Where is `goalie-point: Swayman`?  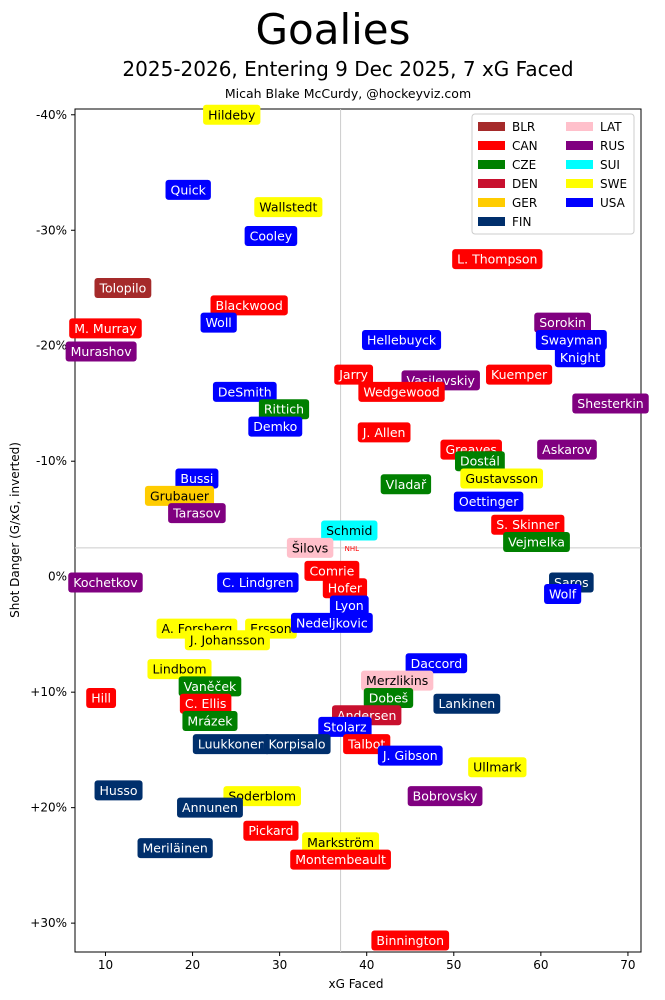 goalie-point: Swayman is located at coordinates (571, 339).